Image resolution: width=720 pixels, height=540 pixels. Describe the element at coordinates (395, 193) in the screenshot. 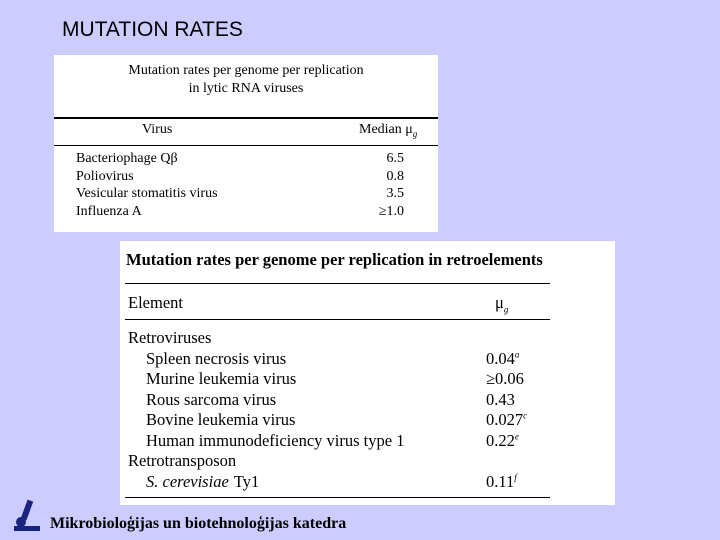

I see `median-value: 3.5` at that location.